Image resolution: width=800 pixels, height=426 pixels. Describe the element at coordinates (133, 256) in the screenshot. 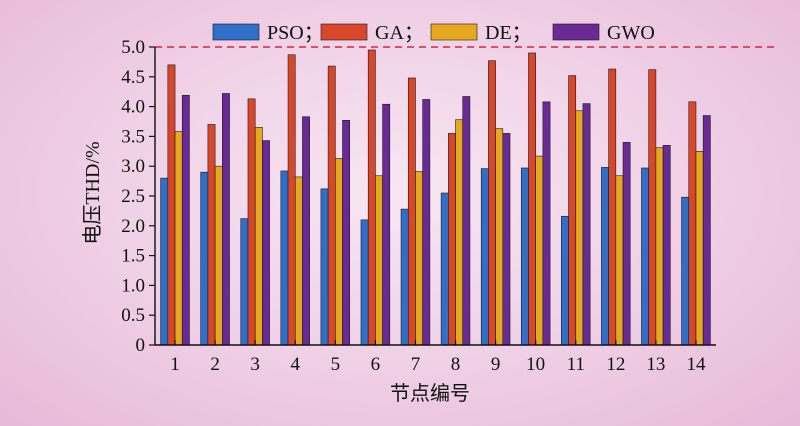

I see `y-tick-label: 1.5` at that location.